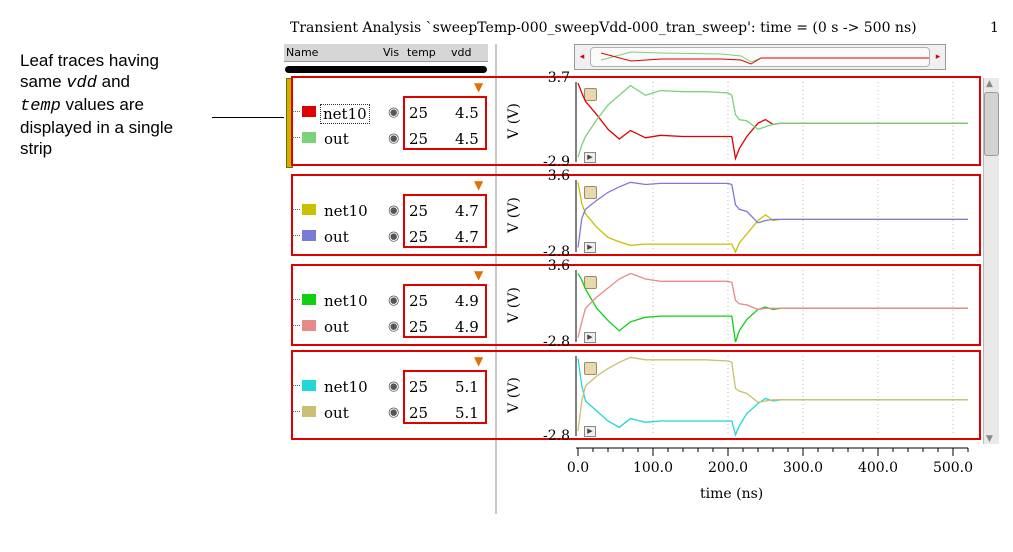 The height and width of the screenshot is (552, 1013). I want to click on trace-list-header: Name Vis temp vdd, so click(386, 53).